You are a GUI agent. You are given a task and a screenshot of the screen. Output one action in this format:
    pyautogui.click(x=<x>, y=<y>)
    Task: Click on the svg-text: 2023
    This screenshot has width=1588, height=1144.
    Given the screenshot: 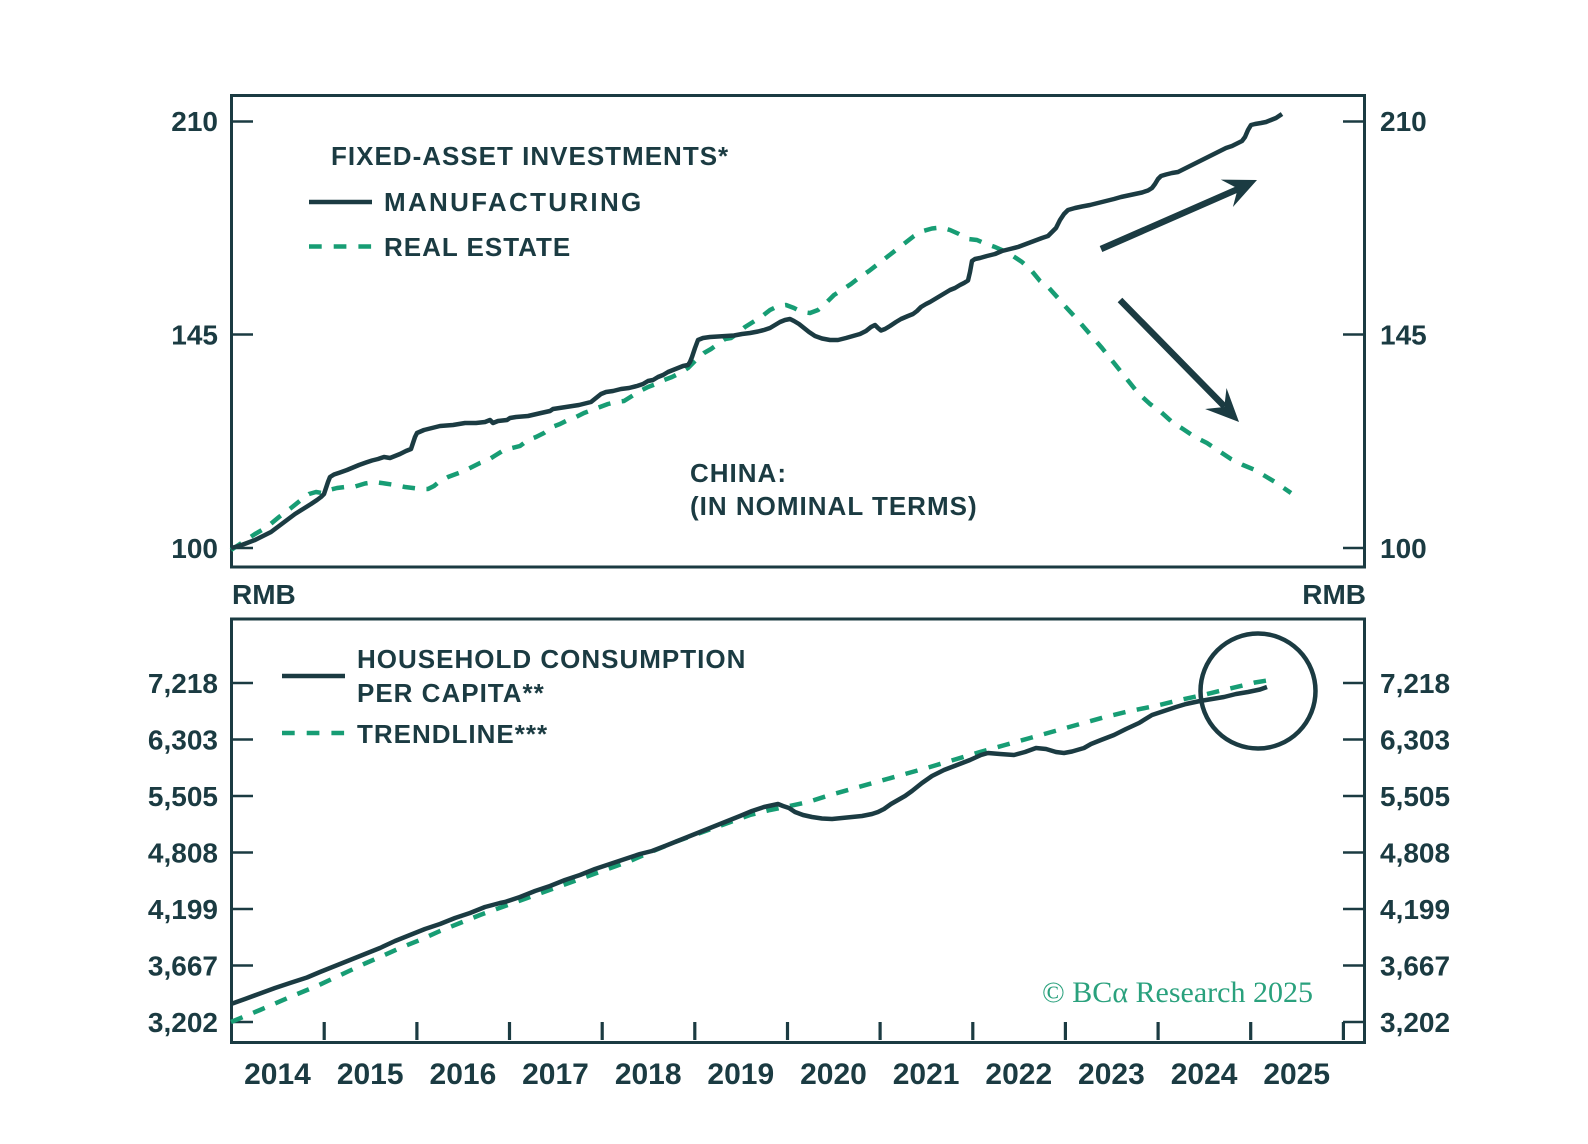 What is the action you would take?
    pyautogui.click(x=1111, y=1074)
    